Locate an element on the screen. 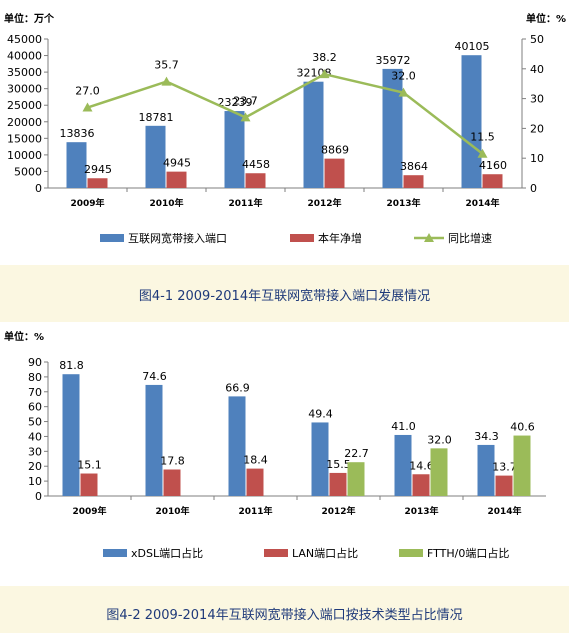 Image resolution: width=569 pixels, height=633 pixels. y-tick-label: 80 is located at coordinates (35, 377).